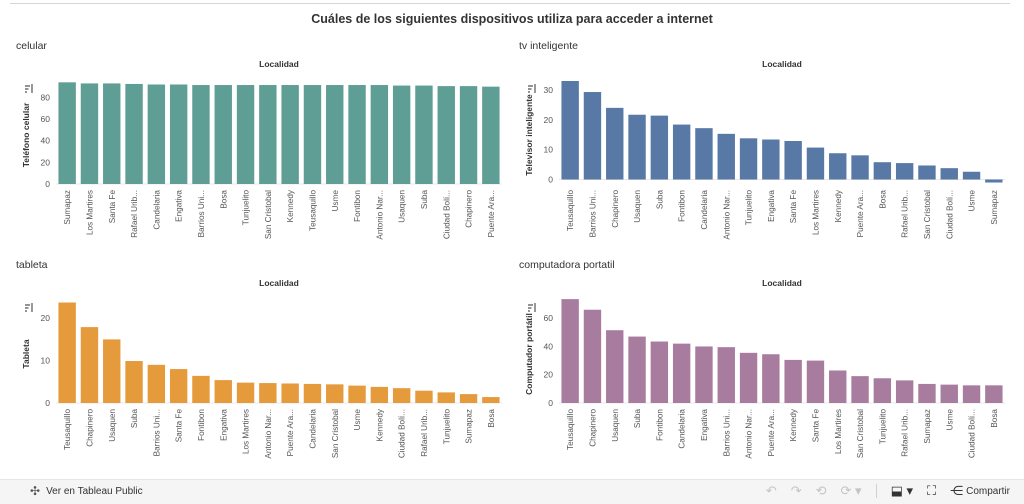 Image resolution: width=1024 pixels, height=504 pixels. I want to click on category-label: Santa Fe, so click(793, 207).